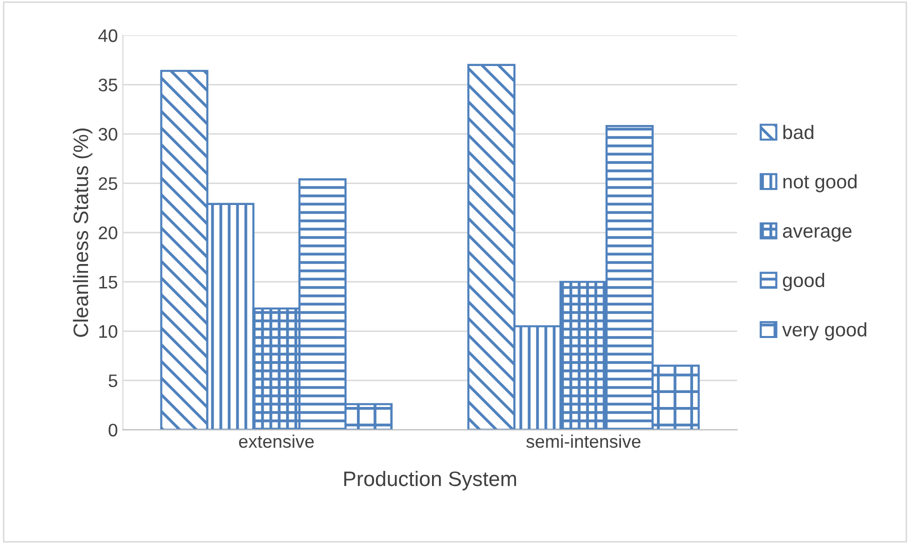 The height and width of the screenshot is (544, 910). I want to click on y-tick-label: 10, so click(108, 331).